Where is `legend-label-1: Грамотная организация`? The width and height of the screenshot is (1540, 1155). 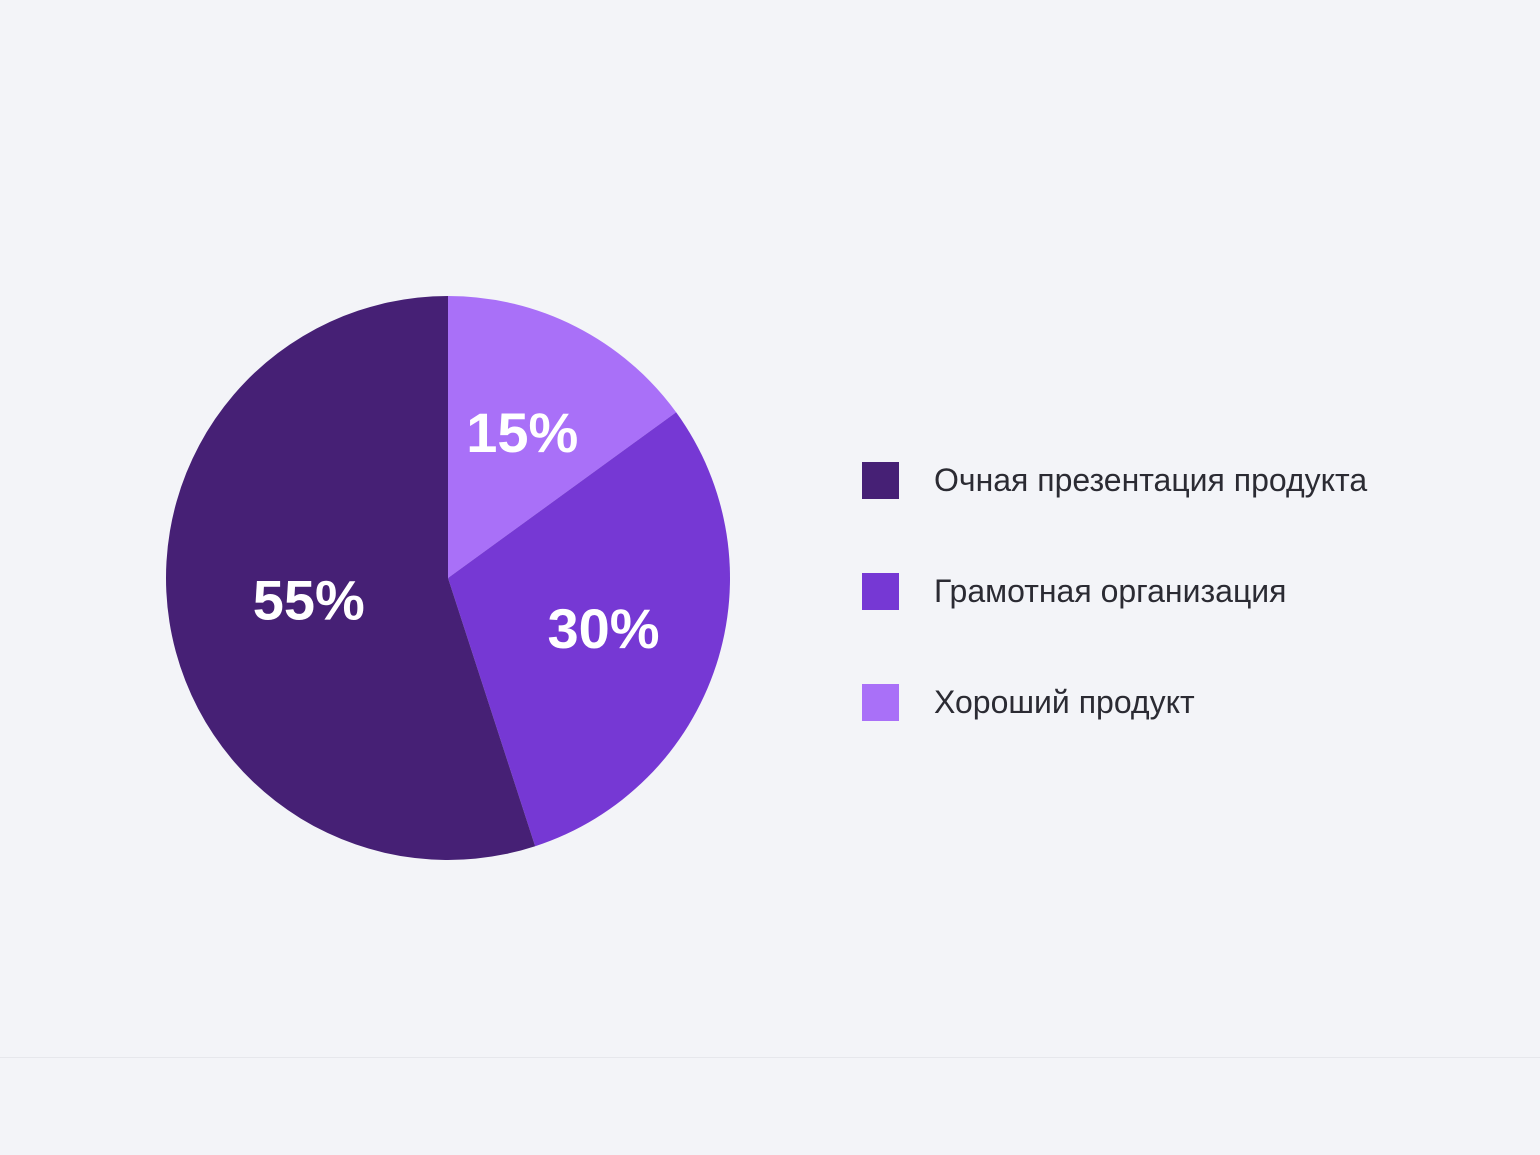 legend-label-1: Грамотная организация is located at coordinates (1110, 590).